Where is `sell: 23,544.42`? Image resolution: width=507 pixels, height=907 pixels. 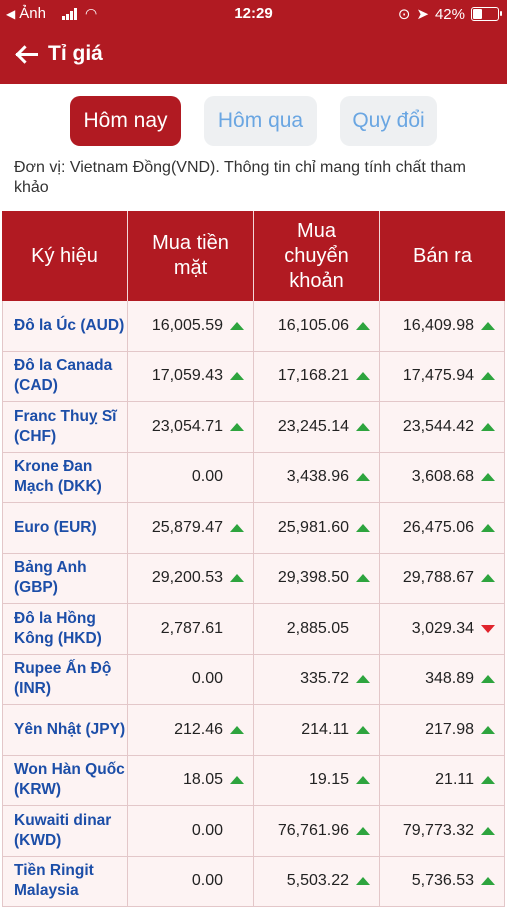 sell: 23,544.42 is located at coordinates (442, 427).